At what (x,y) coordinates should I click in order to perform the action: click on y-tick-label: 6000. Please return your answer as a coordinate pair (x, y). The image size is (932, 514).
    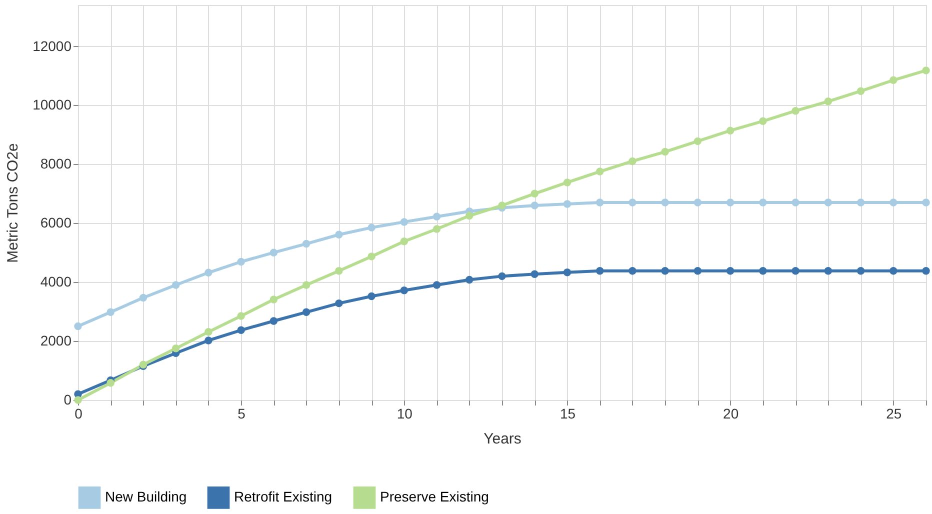
    Looking at the image, I should click on (56, 222).